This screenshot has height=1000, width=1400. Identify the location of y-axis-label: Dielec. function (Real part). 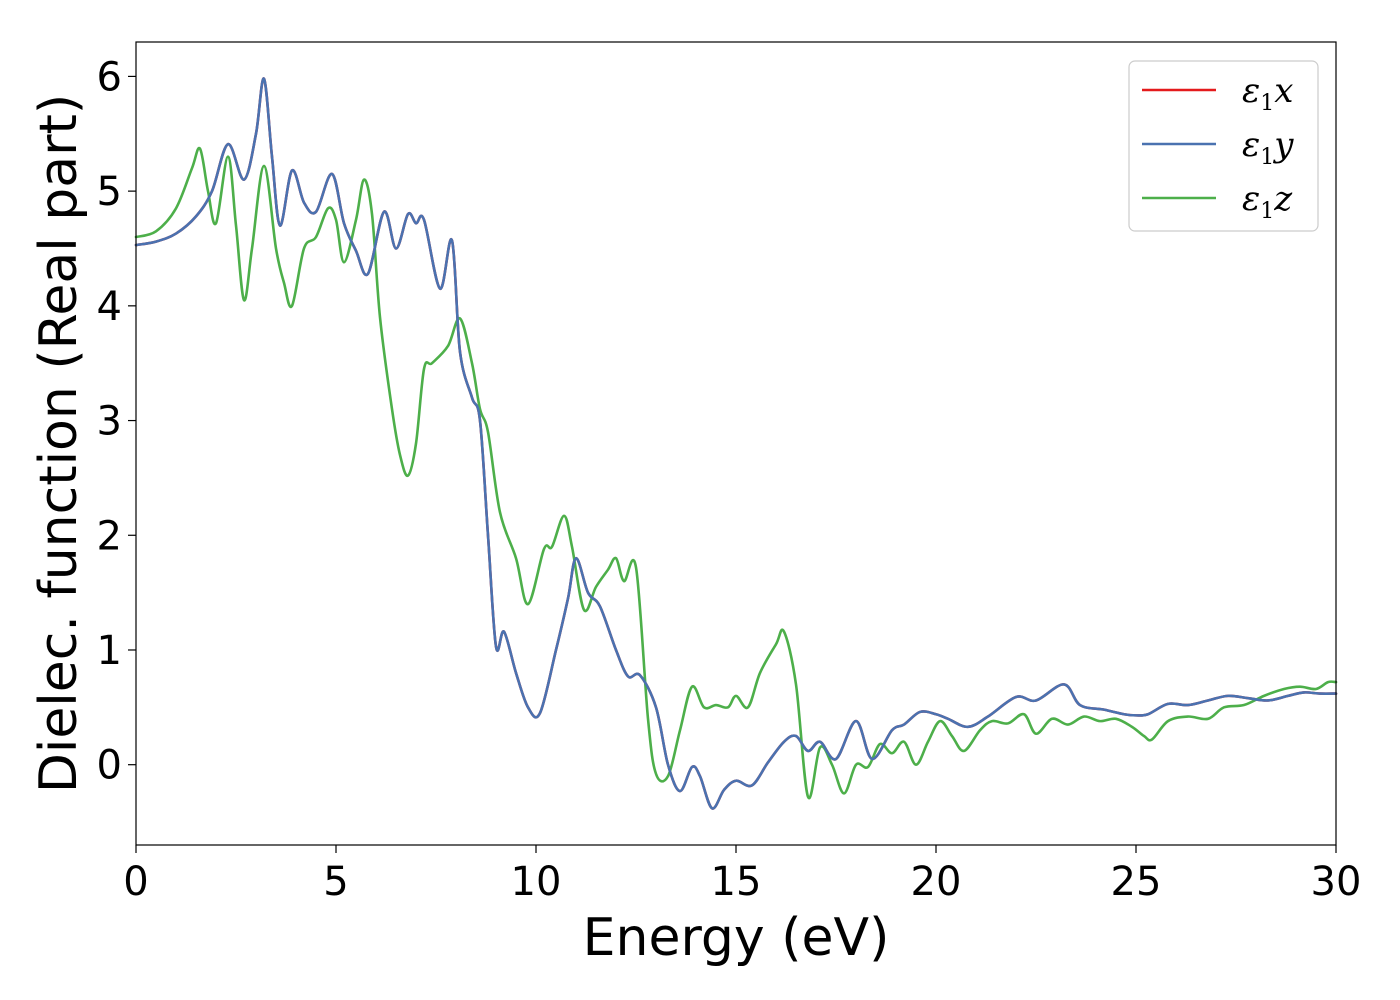
(59, 443).